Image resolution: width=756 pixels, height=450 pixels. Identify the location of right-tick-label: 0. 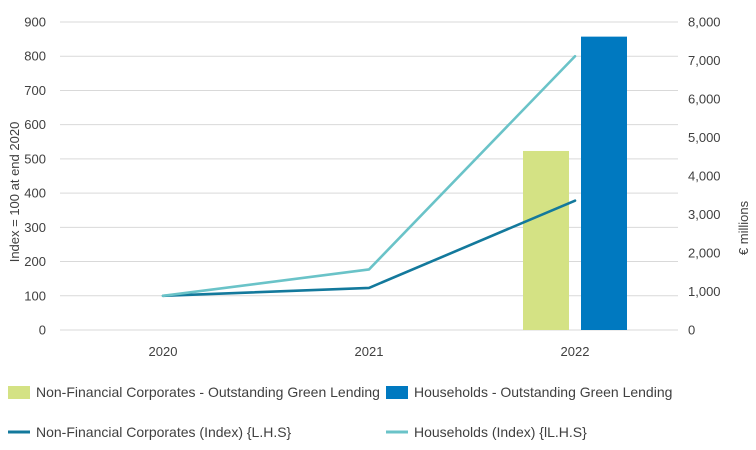
(691, 330).